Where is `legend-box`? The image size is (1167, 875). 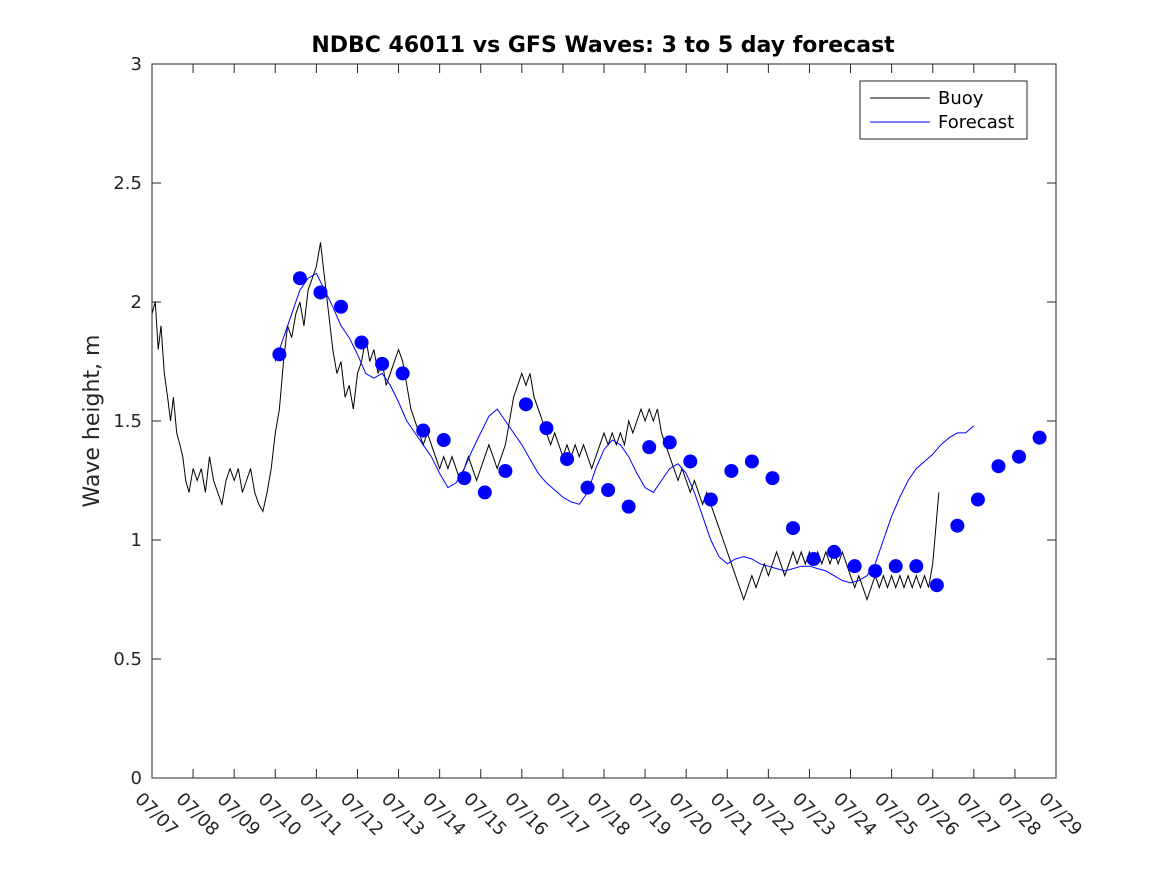
legend-box is located at coordinates (943, 110).